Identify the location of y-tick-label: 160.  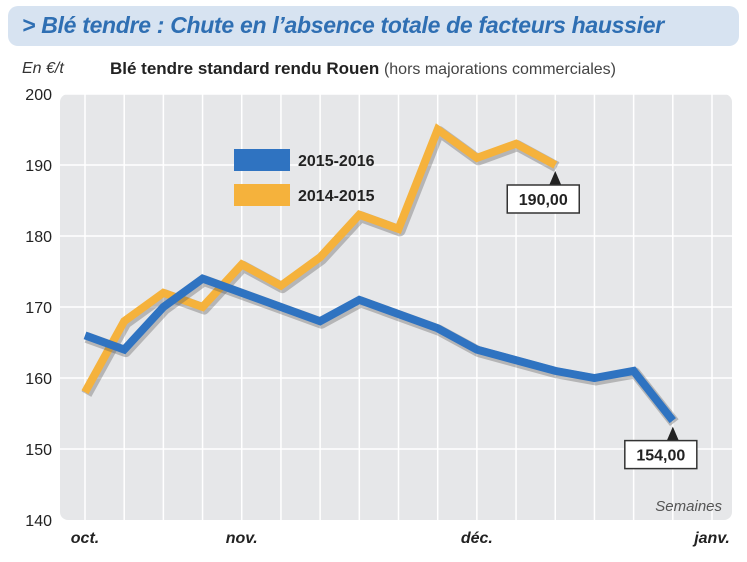
(38, 379).